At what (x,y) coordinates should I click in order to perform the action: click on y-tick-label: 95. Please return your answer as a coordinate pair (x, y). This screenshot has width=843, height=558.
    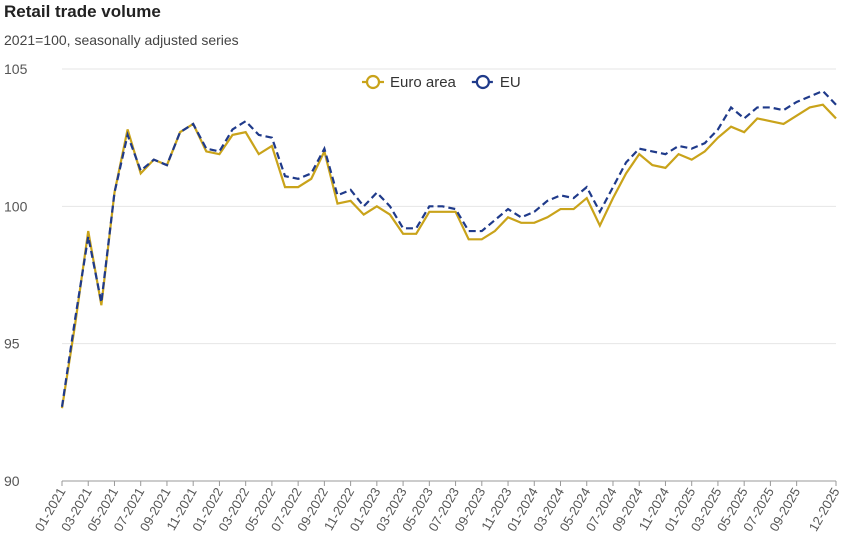
    Looking at the image, I should click on (12, 344).